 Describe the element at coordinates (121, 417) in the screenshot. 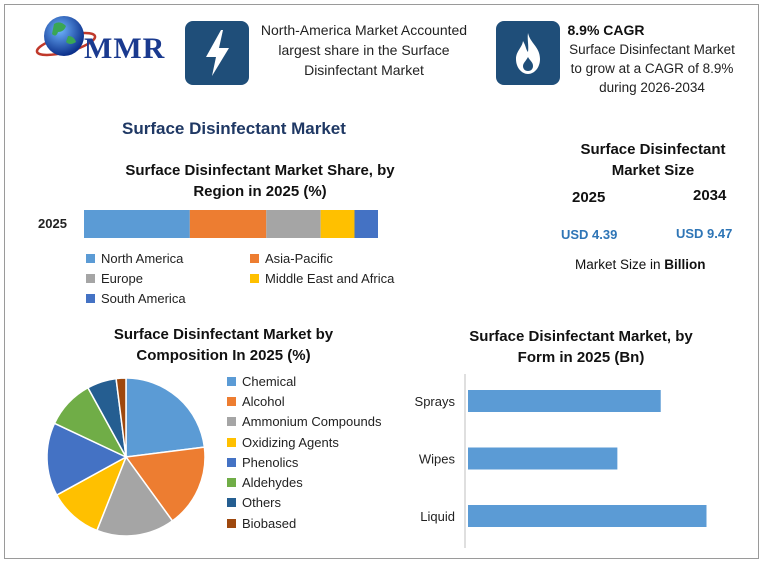

I see `pie-slice-biobased` at that location.